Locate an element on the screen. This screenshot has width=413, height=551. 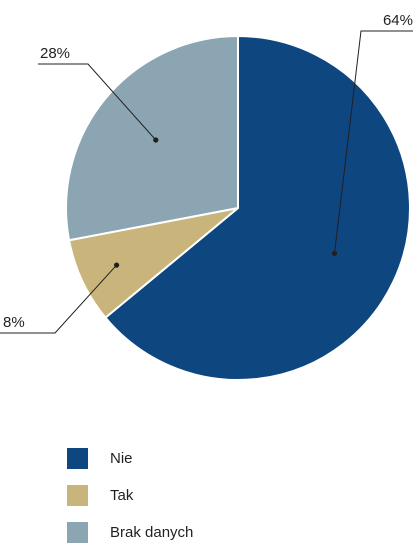
legend-swatch-nie is located at coordinates (77, 458).